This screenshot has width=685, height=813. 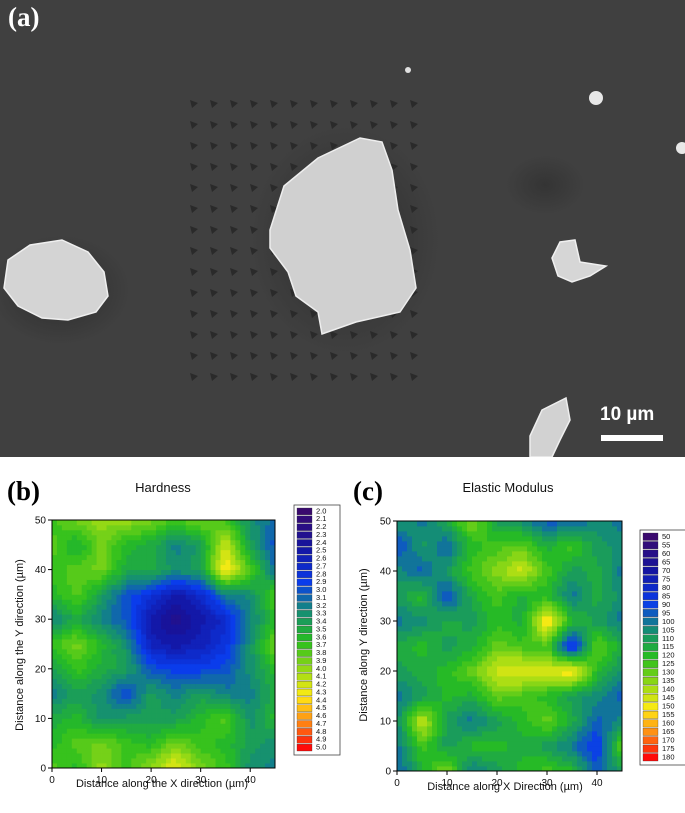 I want to click on legend-label: 5.0, so click(x=321, y=747).